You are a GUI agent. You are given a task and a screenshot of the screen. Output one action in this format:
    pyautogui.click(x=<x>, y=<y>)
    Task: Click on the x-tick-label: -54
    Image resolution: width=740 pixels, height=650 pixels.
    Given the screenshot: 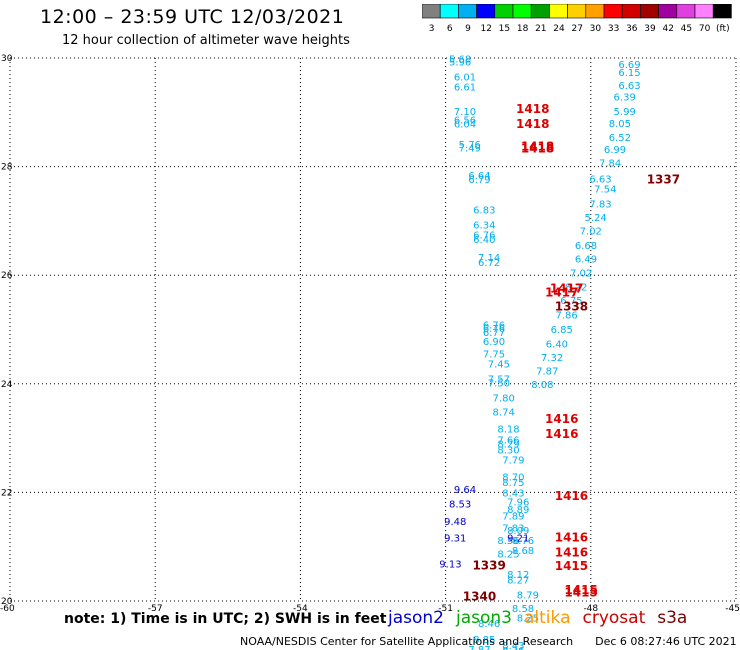 What is the action you would take?
    pyautogui.click(x=300, y=609)
    